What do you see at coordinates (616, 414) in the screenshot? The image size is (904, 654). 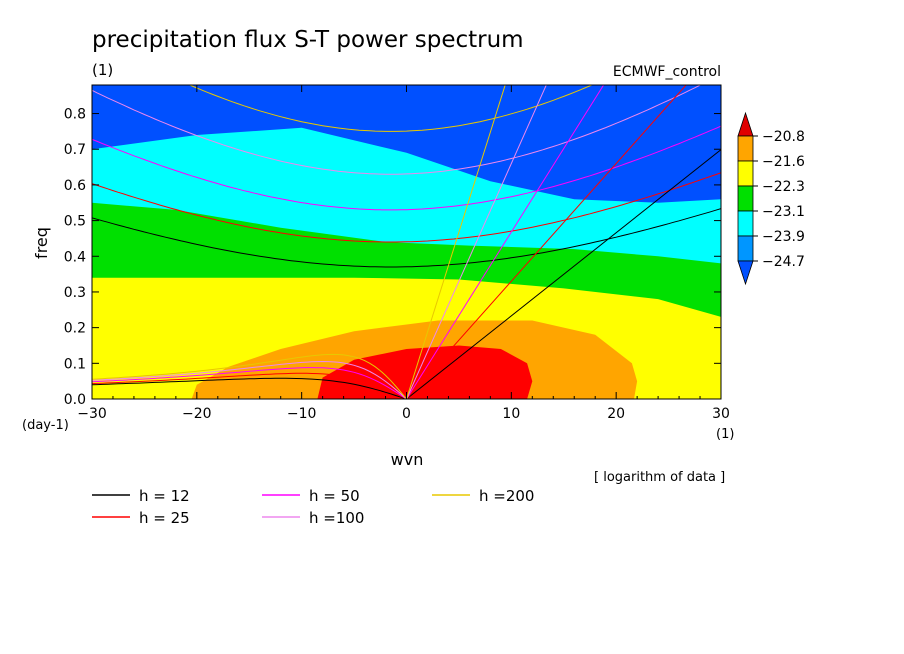 I see `x-tick-label: 20` at bounding box center [616, 414].